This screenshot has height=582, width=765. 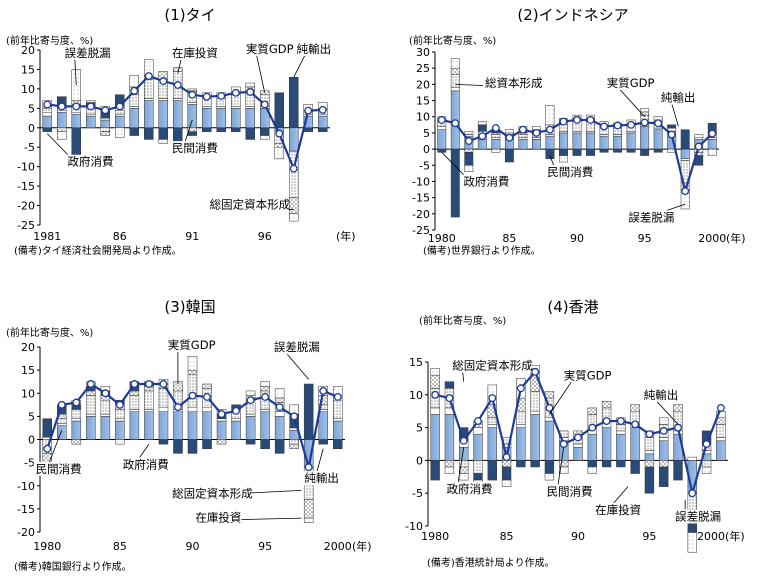 What do you see at coordinates (482, 249) in the screenshot?
I see `source-note: (備考)世界銀行より作成。` at bounding box center [482, 249].